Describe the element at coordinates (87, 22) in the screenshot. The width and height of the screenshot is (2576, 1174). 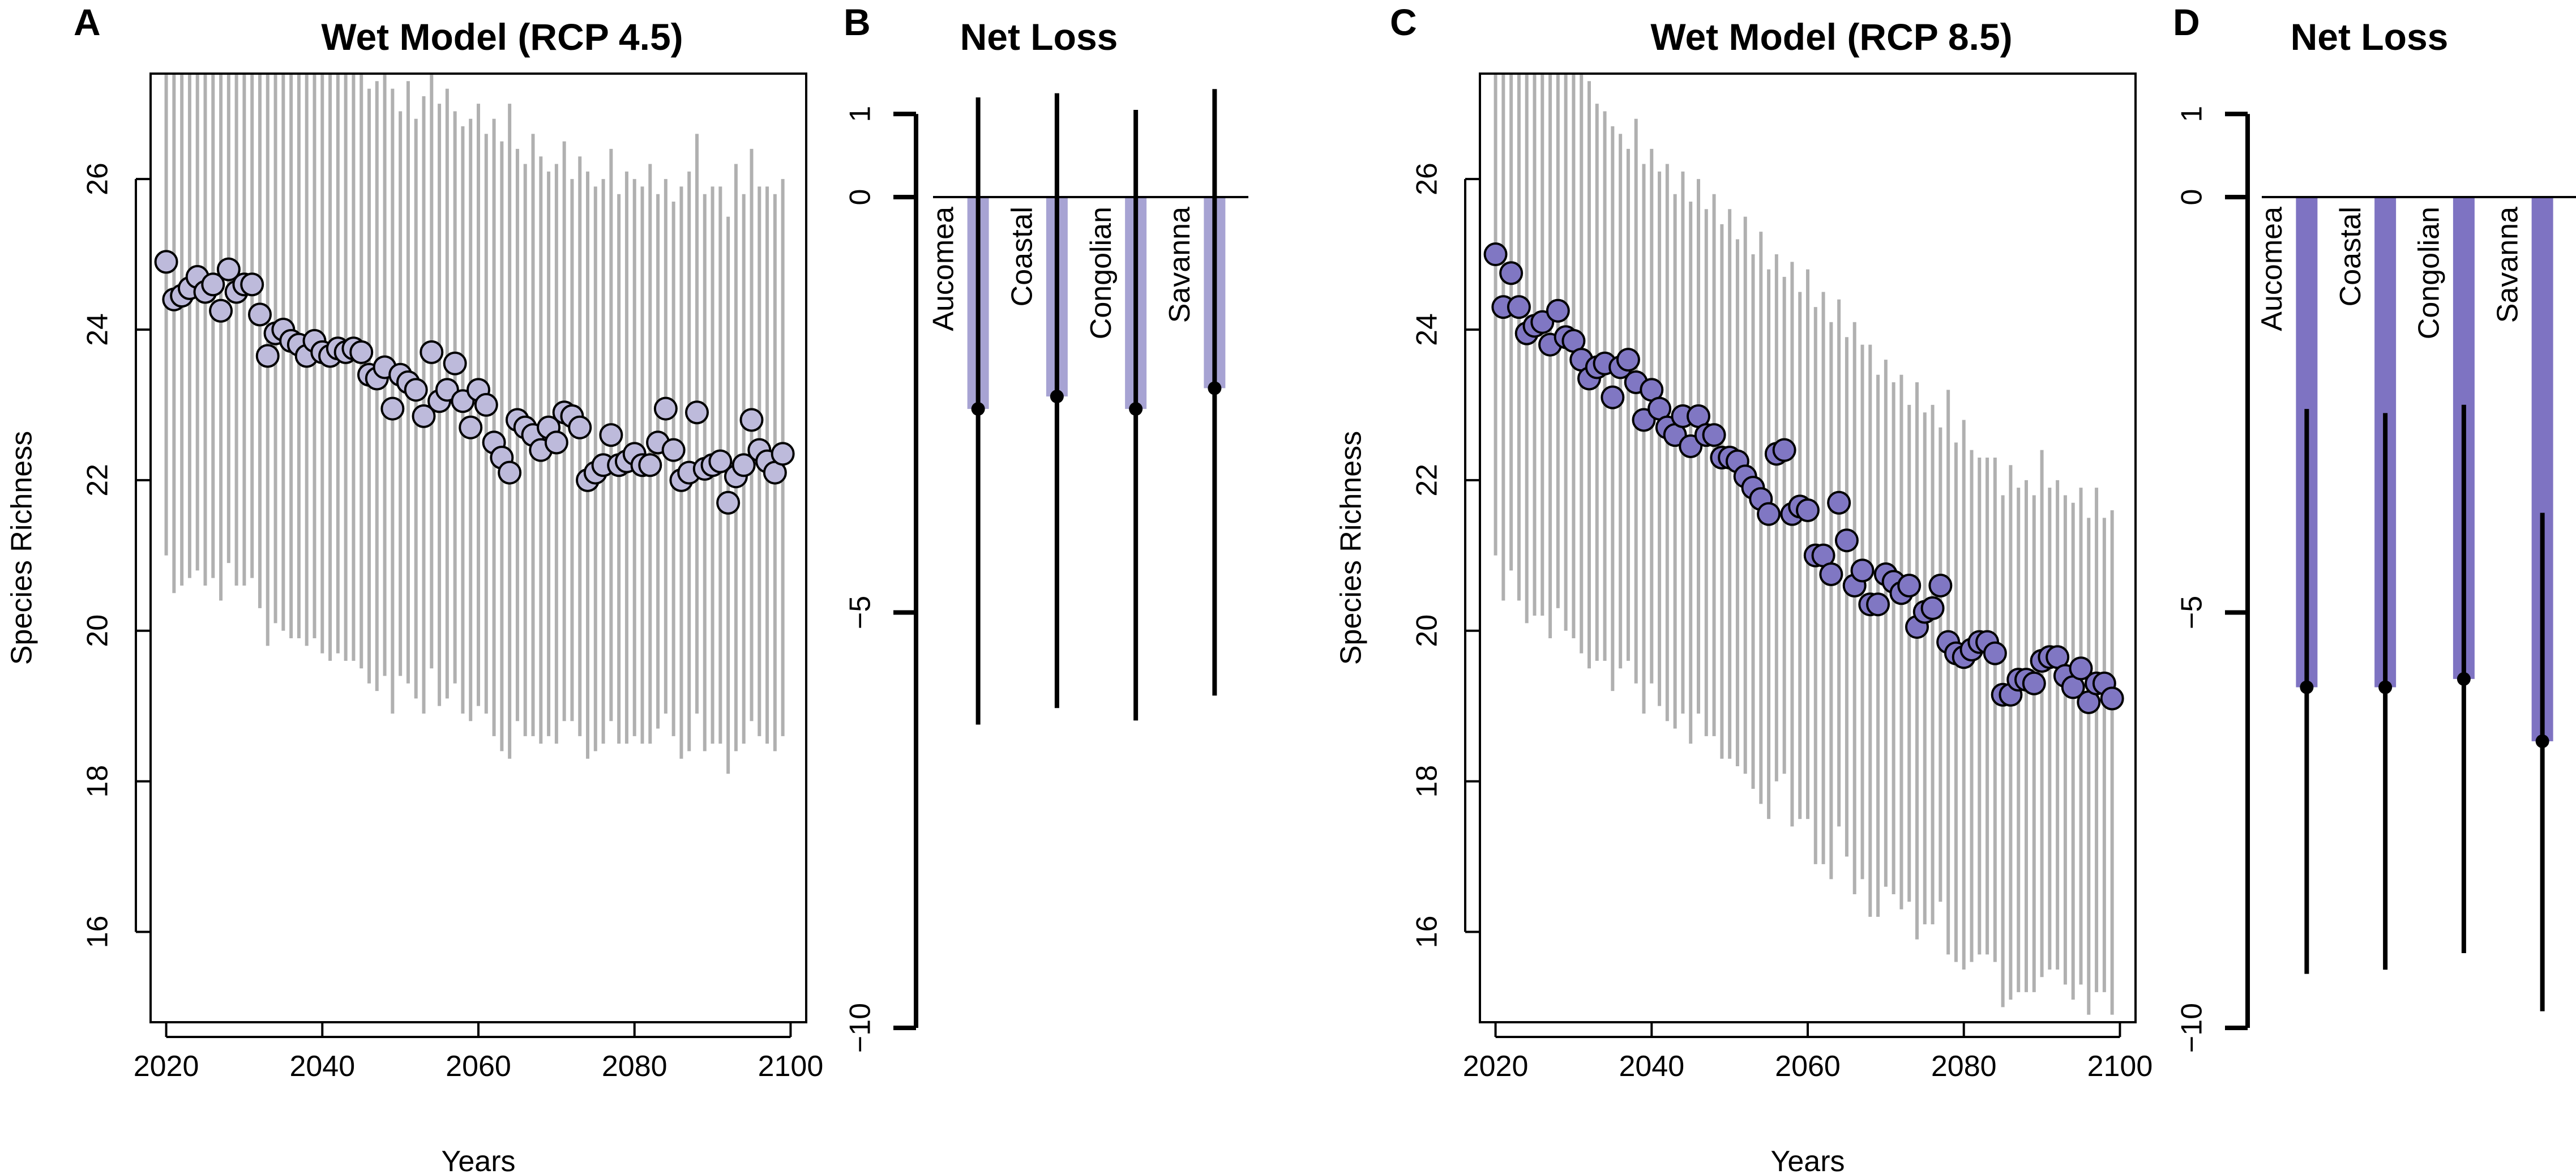
I see `panel-letter: A` at that location.